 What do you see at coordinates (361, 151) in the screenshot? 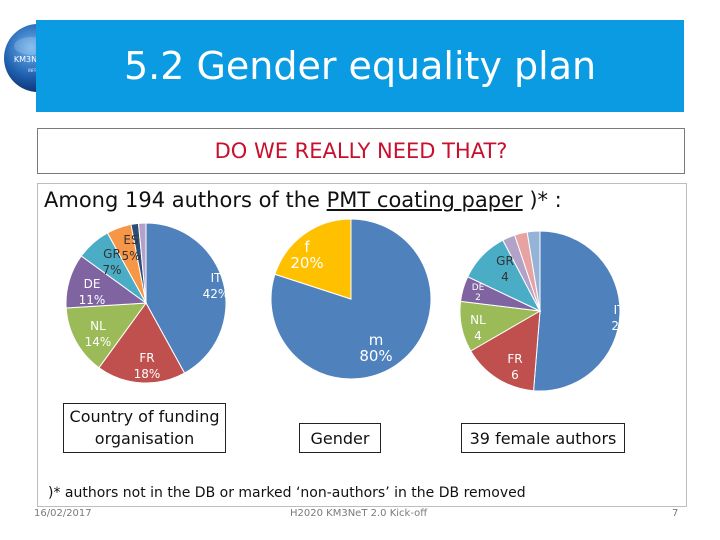
I see `question-box: DO WE REALLY NEED THAT?` at bounding box center [361, 151].